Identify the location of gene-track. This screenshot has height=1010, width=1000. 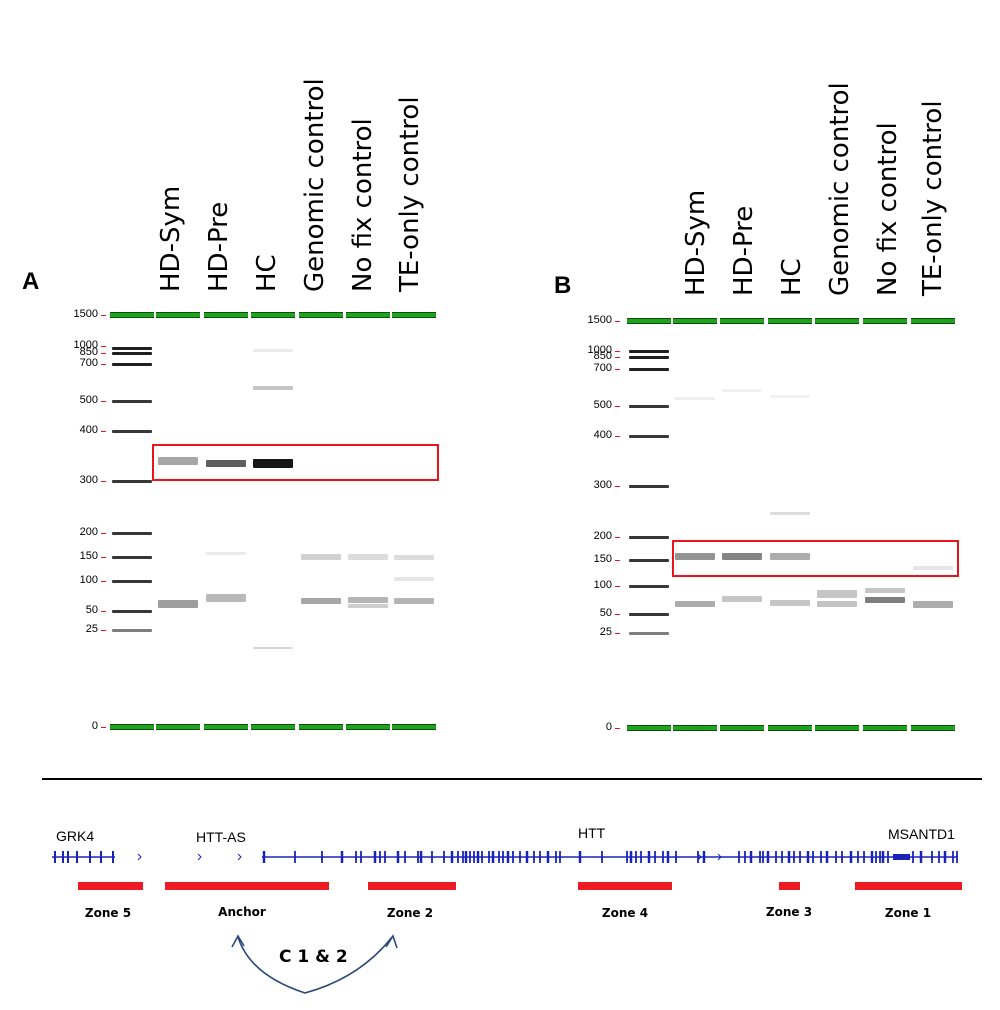
(505, 857).